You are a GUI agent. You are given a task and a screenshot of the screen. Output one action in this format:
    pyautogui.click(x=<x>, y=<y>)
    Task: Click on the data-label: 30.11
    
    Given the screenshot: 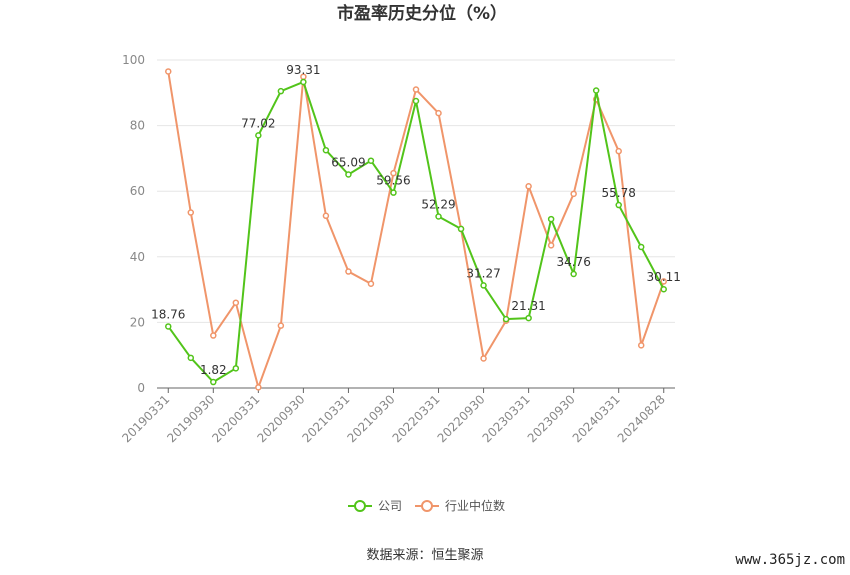 What is the action you would take?
    pyautogui.click(x=664, y=277)
    